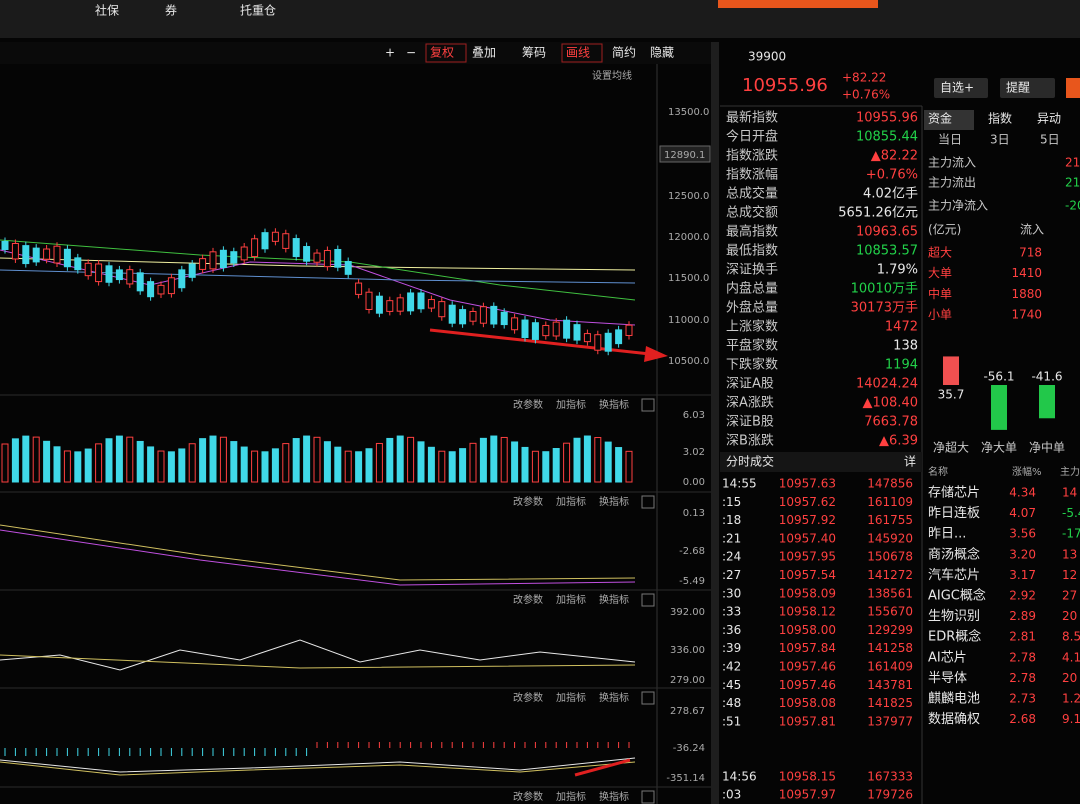 The image size is (1080, 804). I want to click on flow-bar-name: 净中单, so click(1047, 447).